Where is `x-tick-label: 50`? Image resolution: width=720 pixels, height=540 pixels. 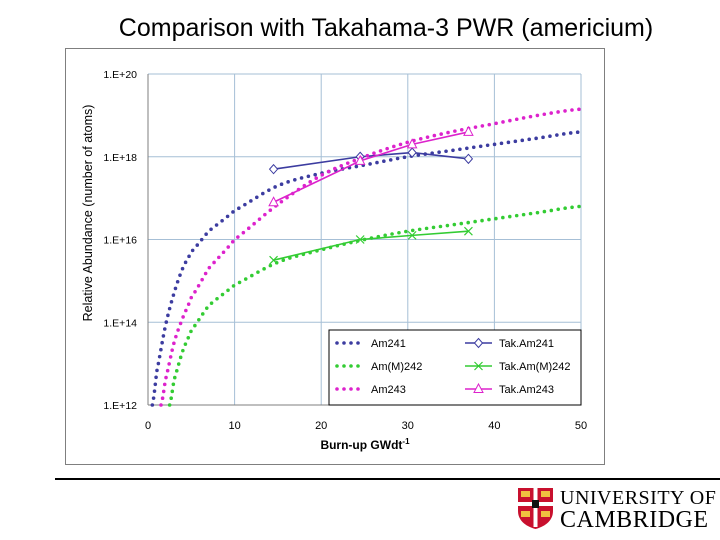 x-tick-label: 50 is located at coordinates (581, 426).